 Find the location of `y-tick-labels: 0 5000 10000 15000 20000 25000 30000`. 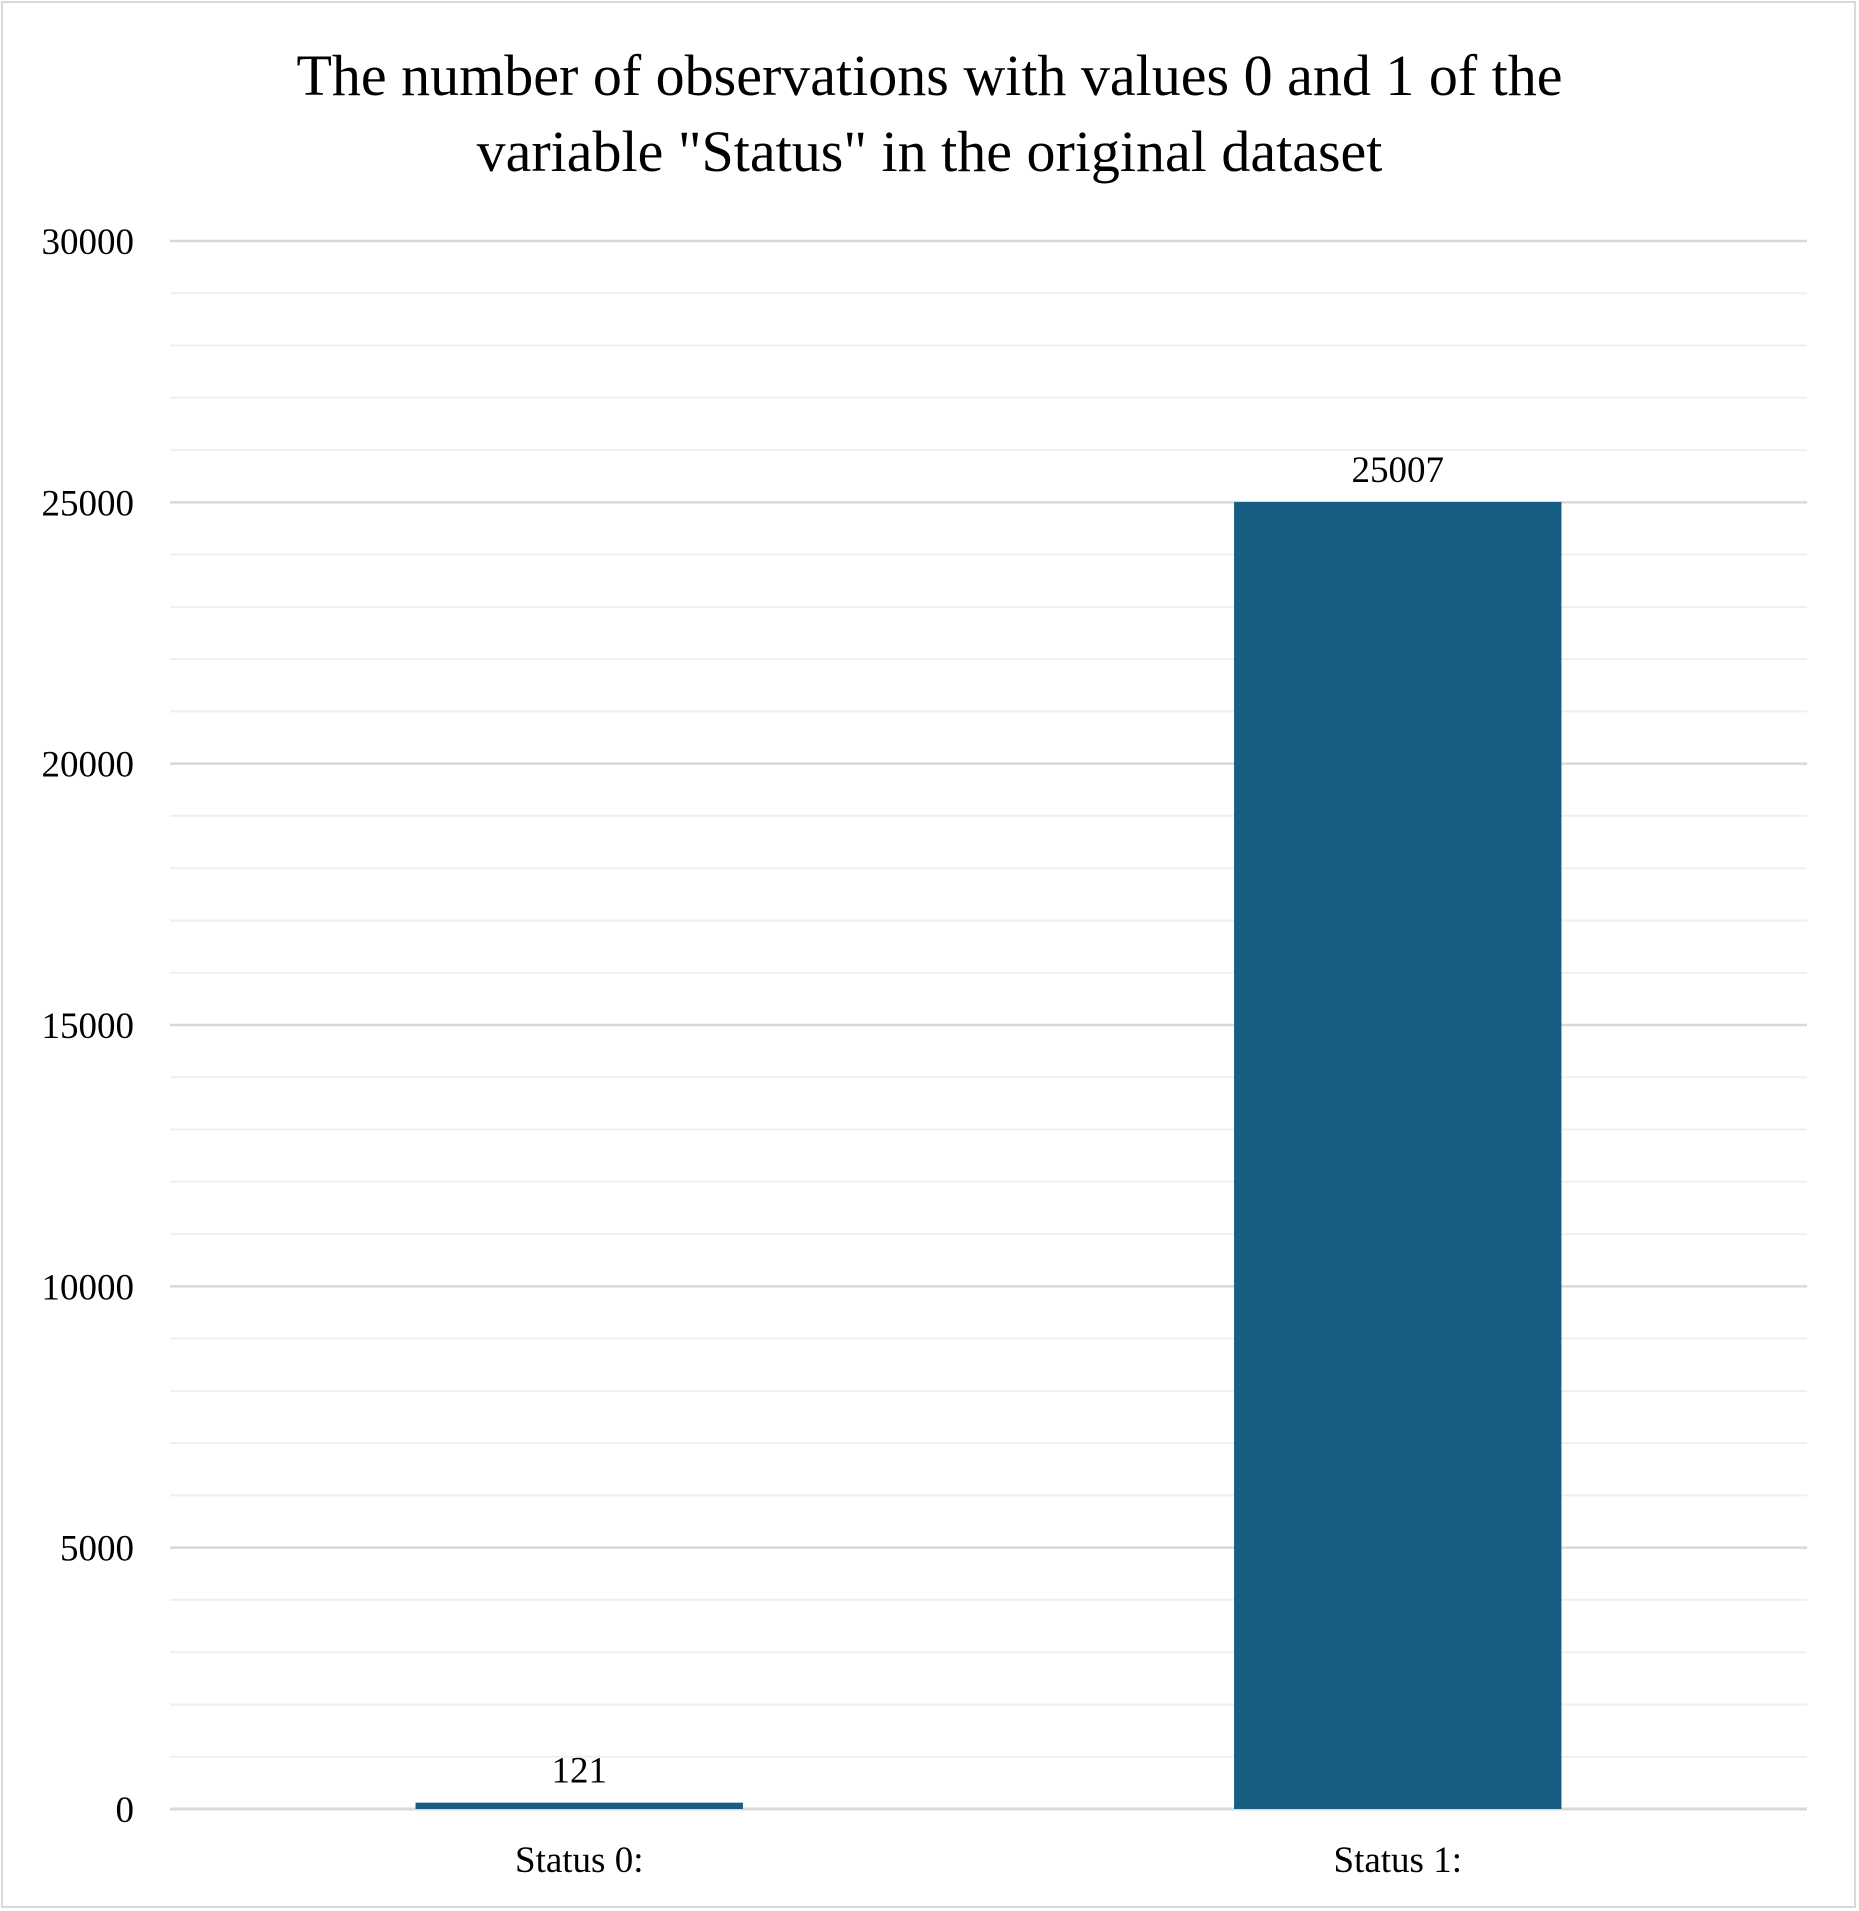

y-tick-labels: 0 5000 10000 15000 20000 25000 30000 is located at coordinates (88, 1026).